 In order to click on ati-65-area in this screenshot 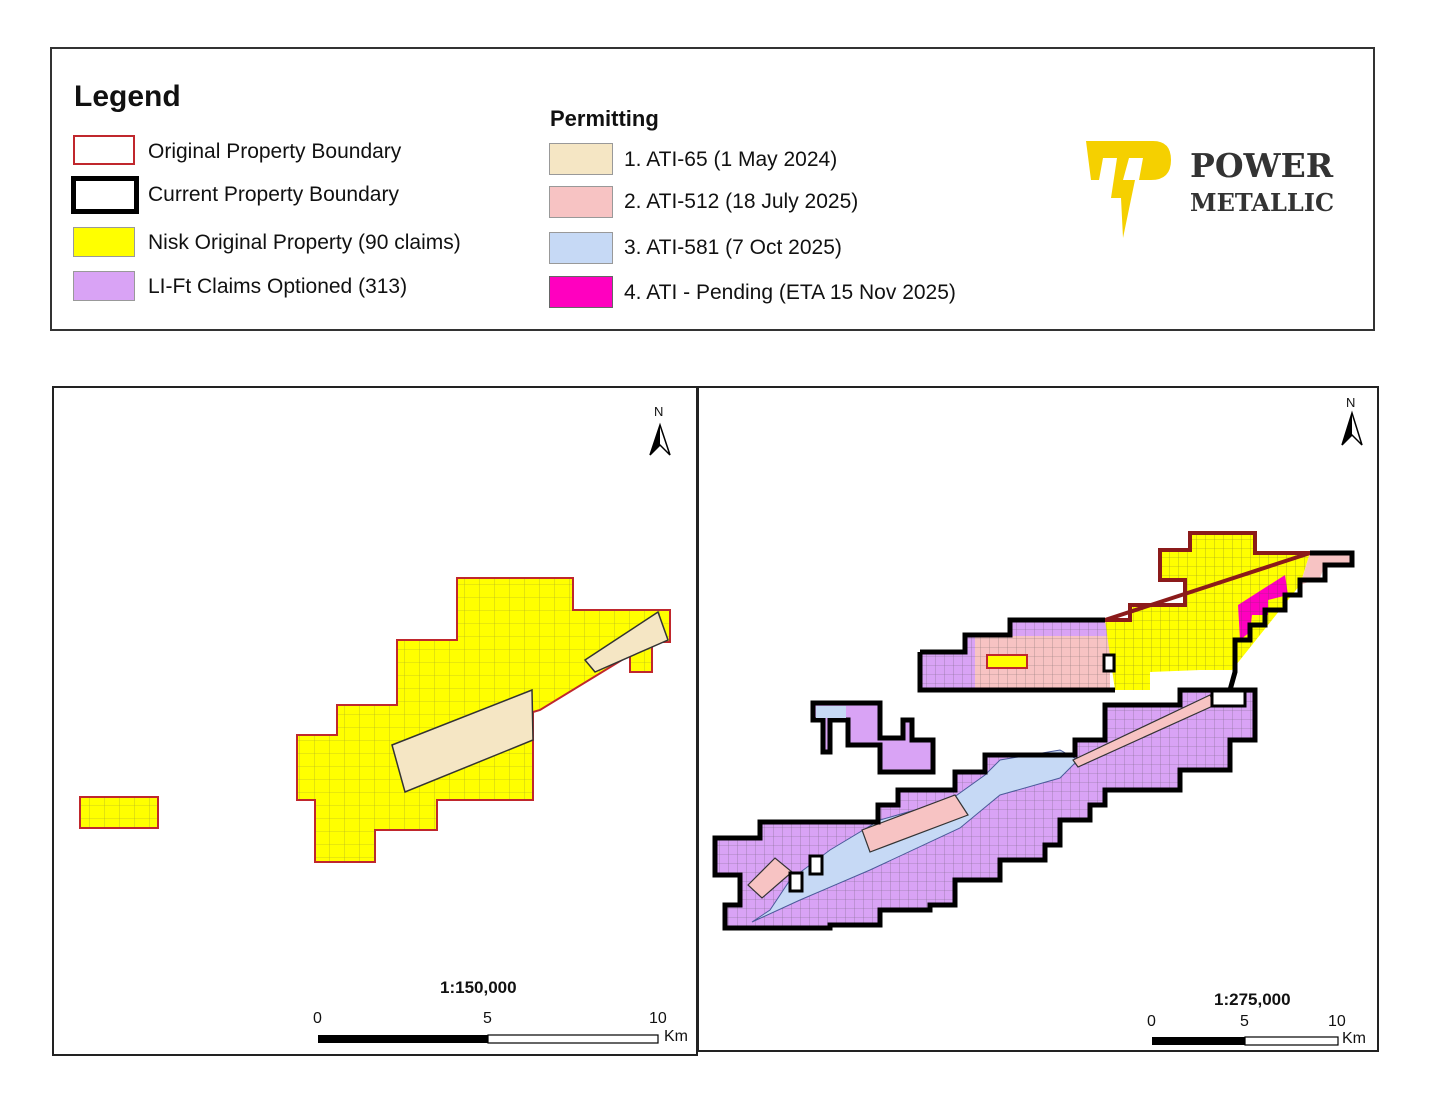, I will do `click(462, 741)`.